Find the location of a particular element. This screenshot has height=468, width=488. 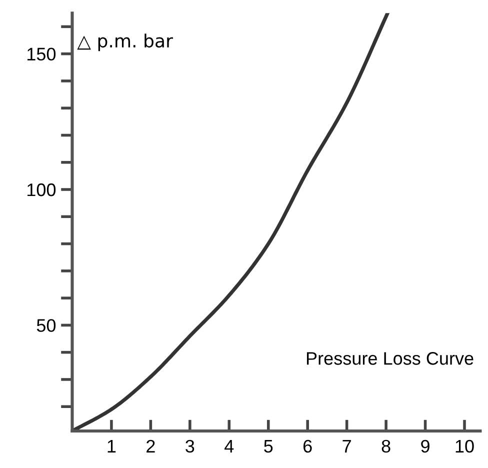

y-tick-label: 150 is located at coordinates (42, 54).